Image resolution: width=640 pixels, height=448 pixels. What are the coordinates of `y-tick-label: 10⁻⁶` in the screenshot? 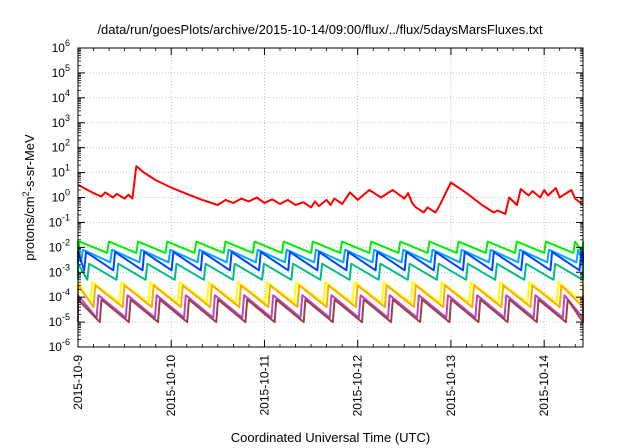 It's located at (59, 345).